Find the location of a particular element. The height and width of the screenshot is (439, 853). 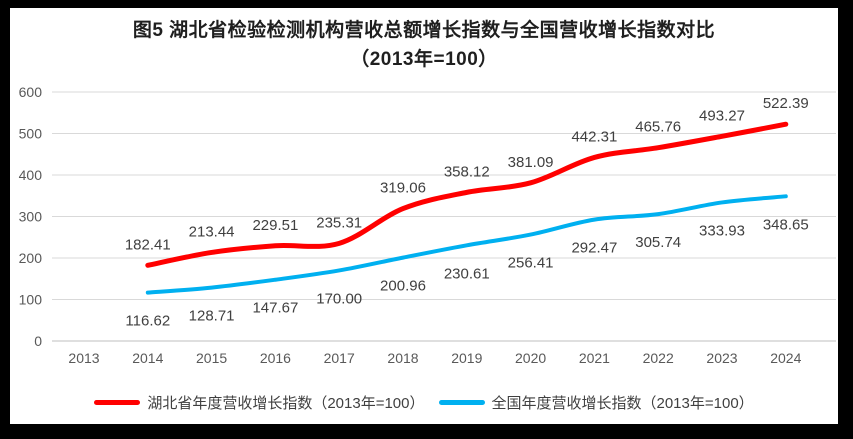

data-label: 442.31 is located at coordinates (594, 136).